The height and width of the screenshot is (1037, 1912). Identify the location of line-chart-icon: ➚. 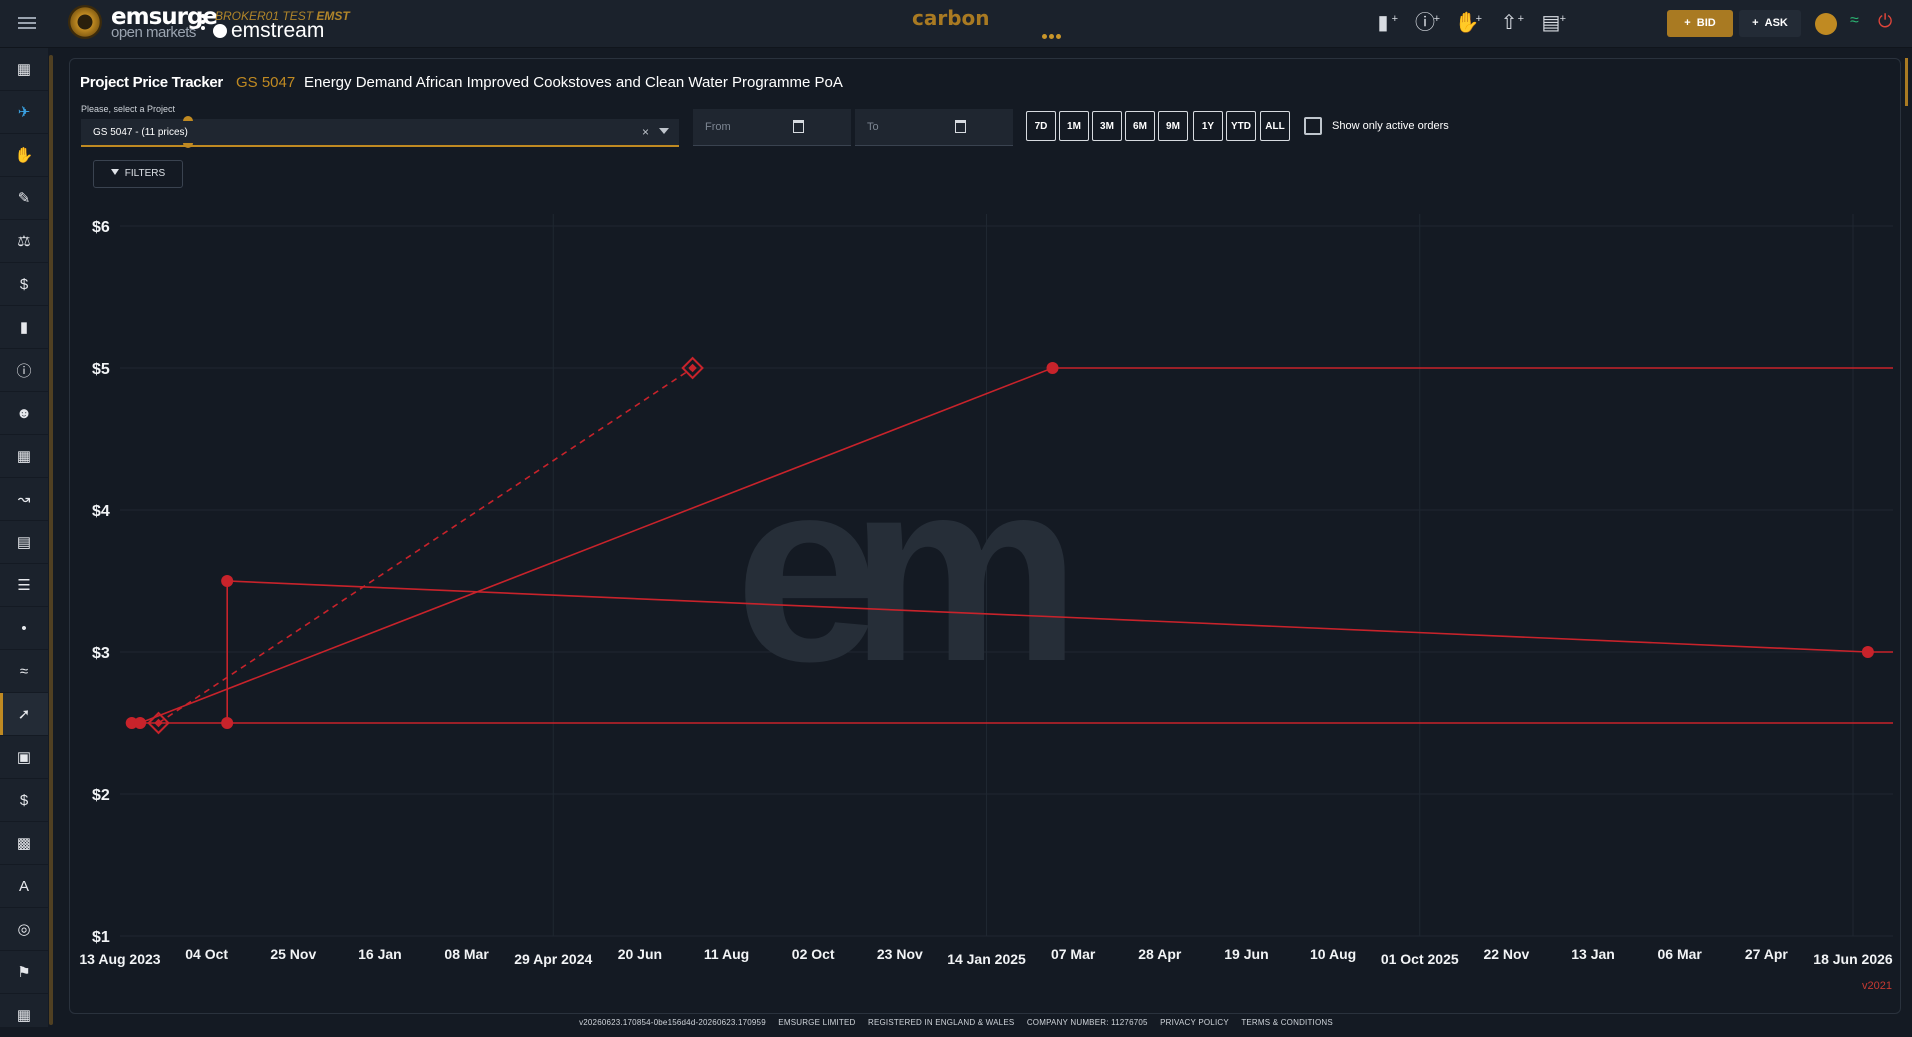
(24, 714).